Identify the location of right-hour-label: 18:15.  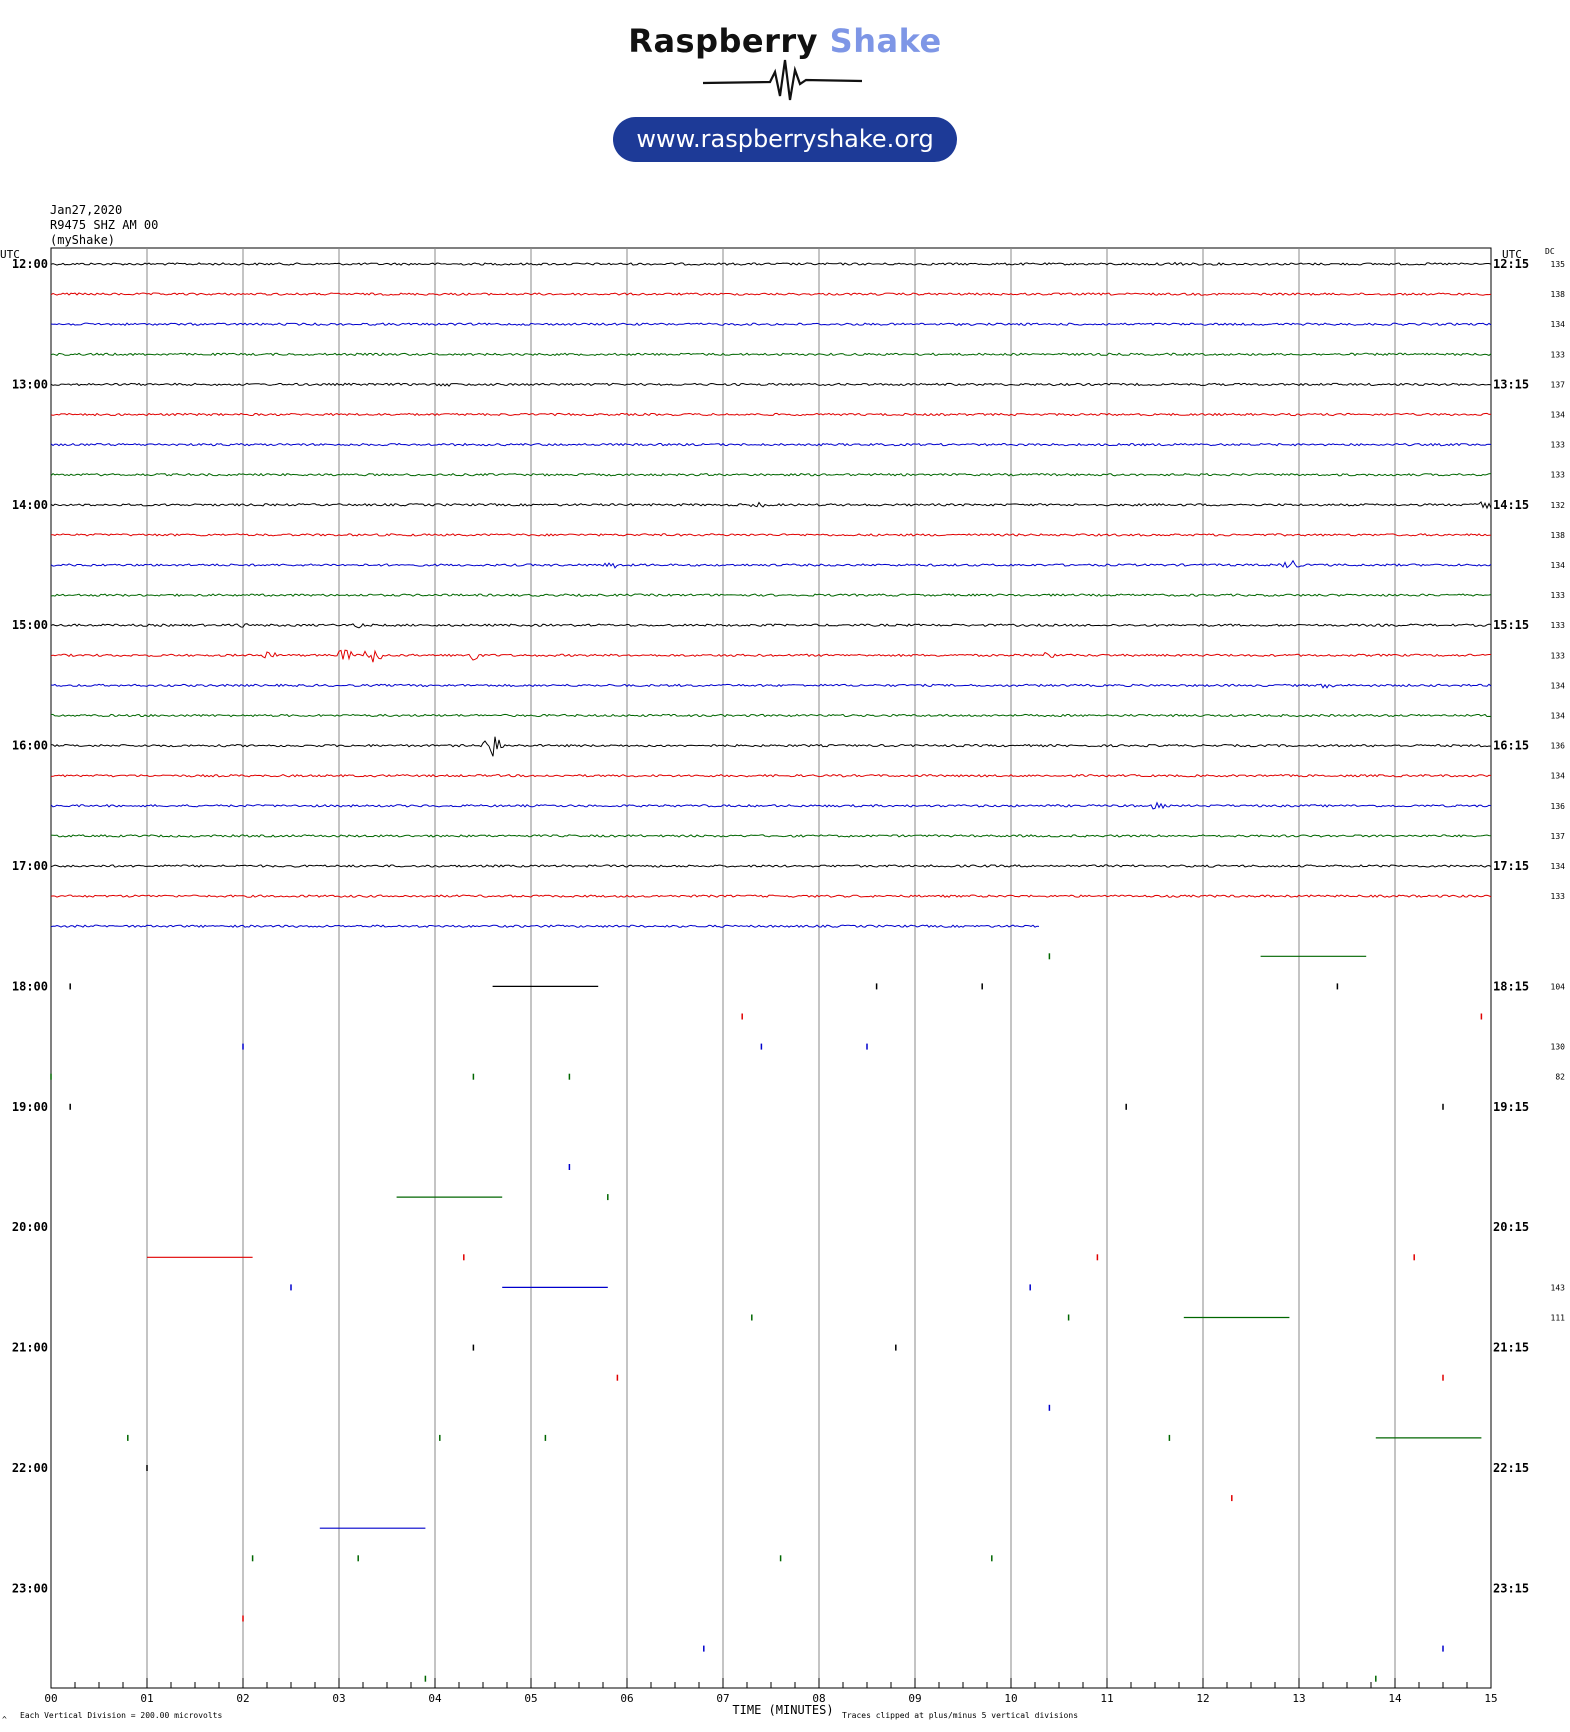
(1511, 986).